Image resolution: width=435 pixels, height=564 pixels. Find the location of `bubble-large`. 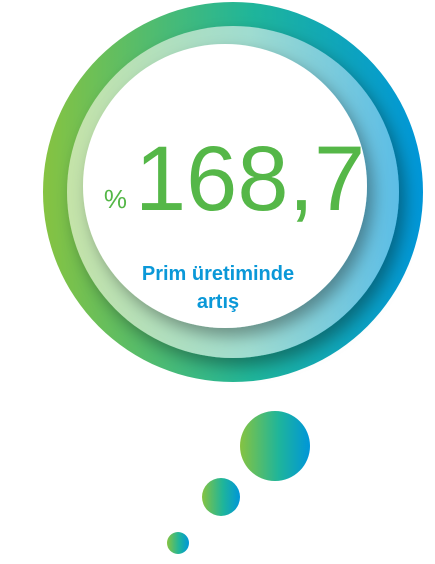

bubble-large is located at coordinates (275, 446).